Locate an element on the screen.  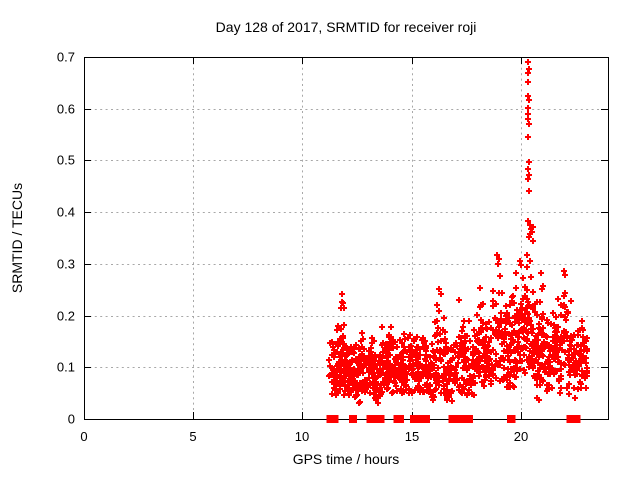
y-tick-label: 0.5 is located at coordinates (66, 160).